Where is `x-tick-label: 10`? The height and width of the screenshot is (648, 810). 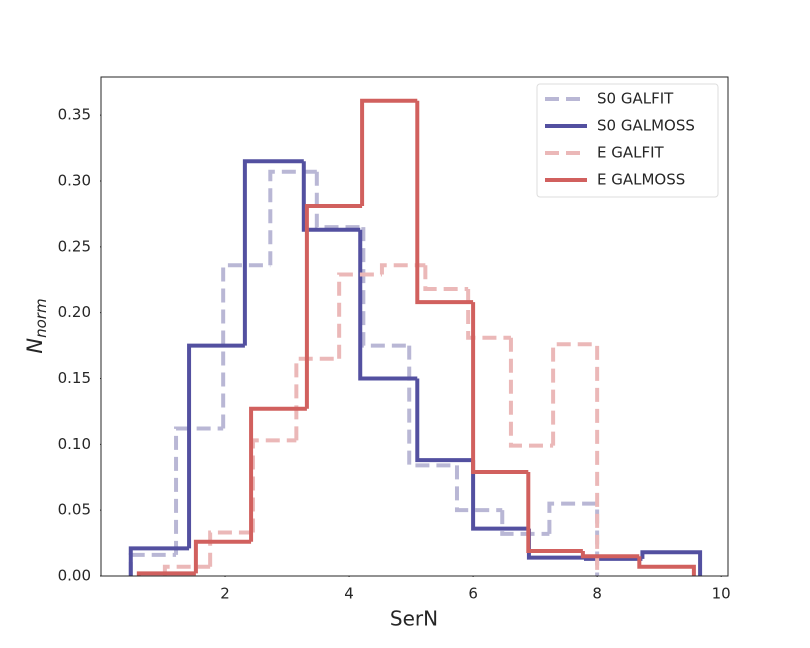 x-tick-label: 10 is located at coordinates (721, 594).